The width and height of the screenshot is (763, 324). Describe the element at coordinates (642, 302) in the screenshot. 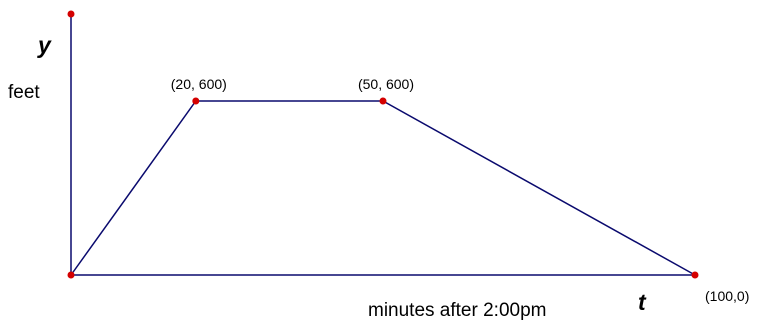

I see `x-variable-label: t` at that location.